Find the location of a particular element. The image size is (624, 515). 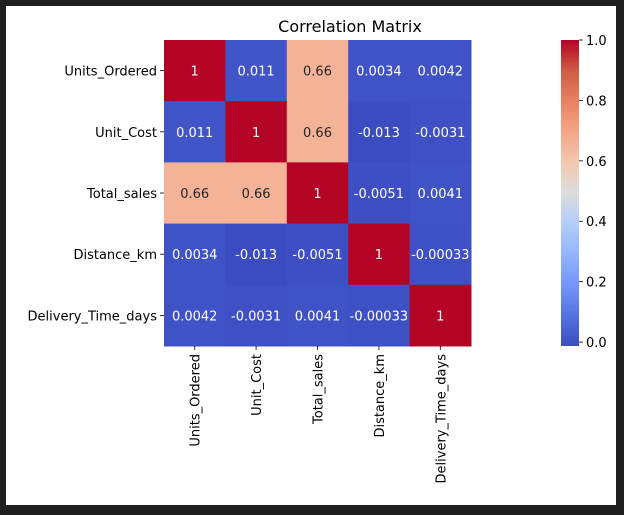

colorbar-tick-label: 0.0 is located at coordinates (596, 343).